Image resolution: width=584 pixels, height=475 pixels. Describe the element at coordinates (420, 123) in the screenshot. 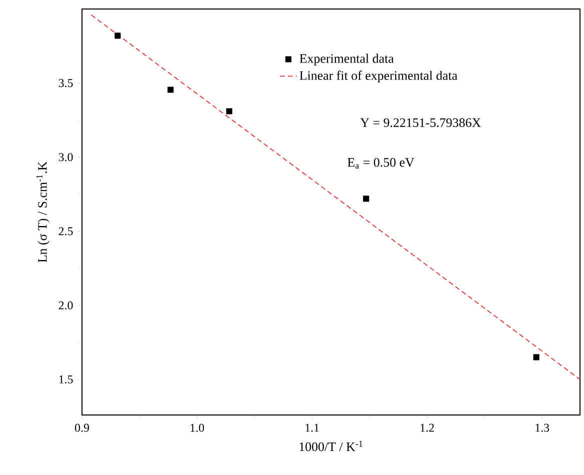

I see `annotation: Y = 9.22151-5.79386X` at that location.